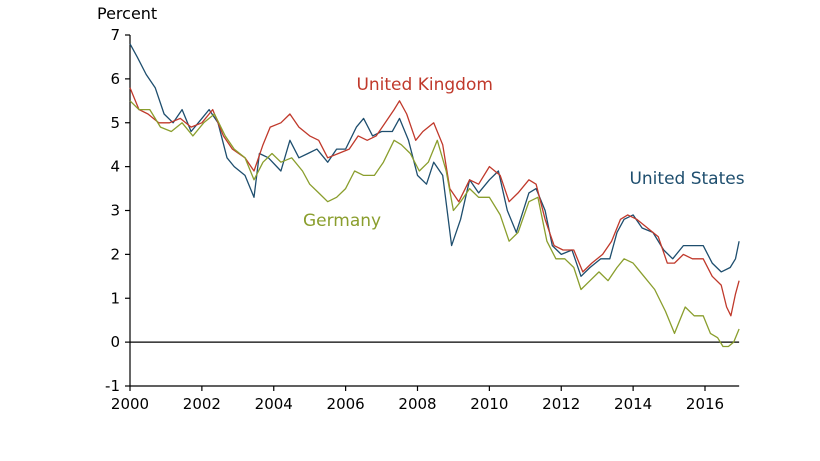  What do you see at coordinates (686, 179) in the screenshot?
I see `series-label-united-states: United States` at bounding box center [686, 179].